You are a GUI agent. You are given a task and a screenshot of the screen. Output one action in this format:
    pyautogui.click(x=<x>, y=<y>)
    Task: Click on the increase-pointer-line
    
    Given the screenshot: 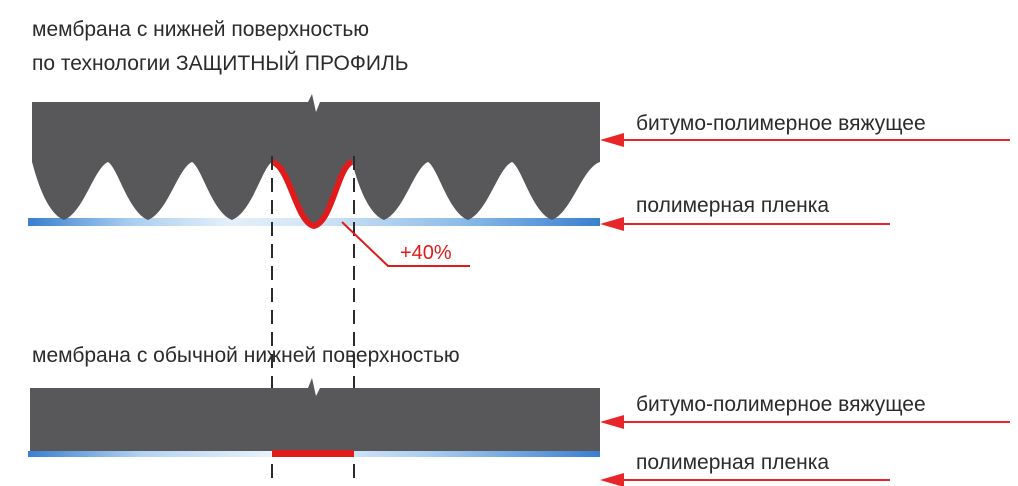 What is the action you would take?
    pyautogui.click(x=405, y=244)
    